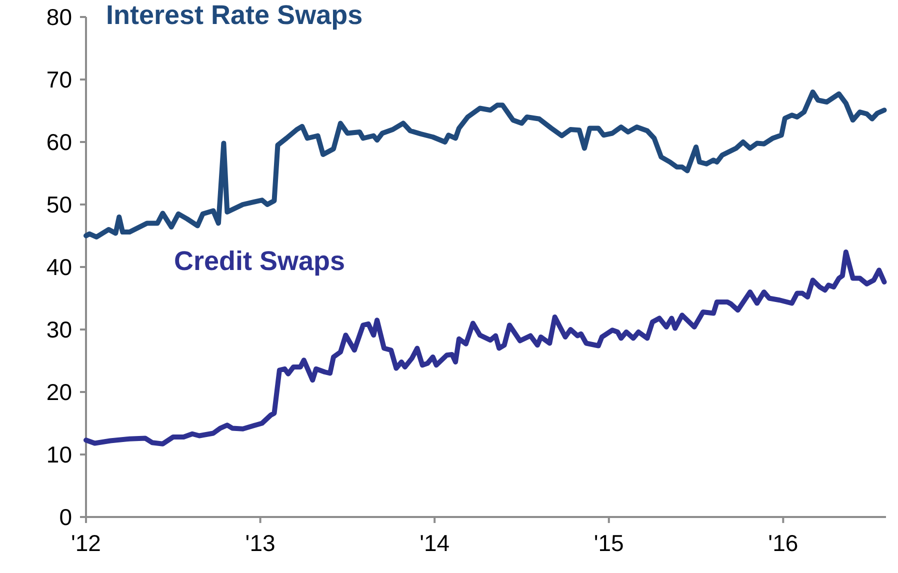 The width and height of the screenshot is (898, 573). I want to click on text: Interest Rate Swaps, so click(234, 15).